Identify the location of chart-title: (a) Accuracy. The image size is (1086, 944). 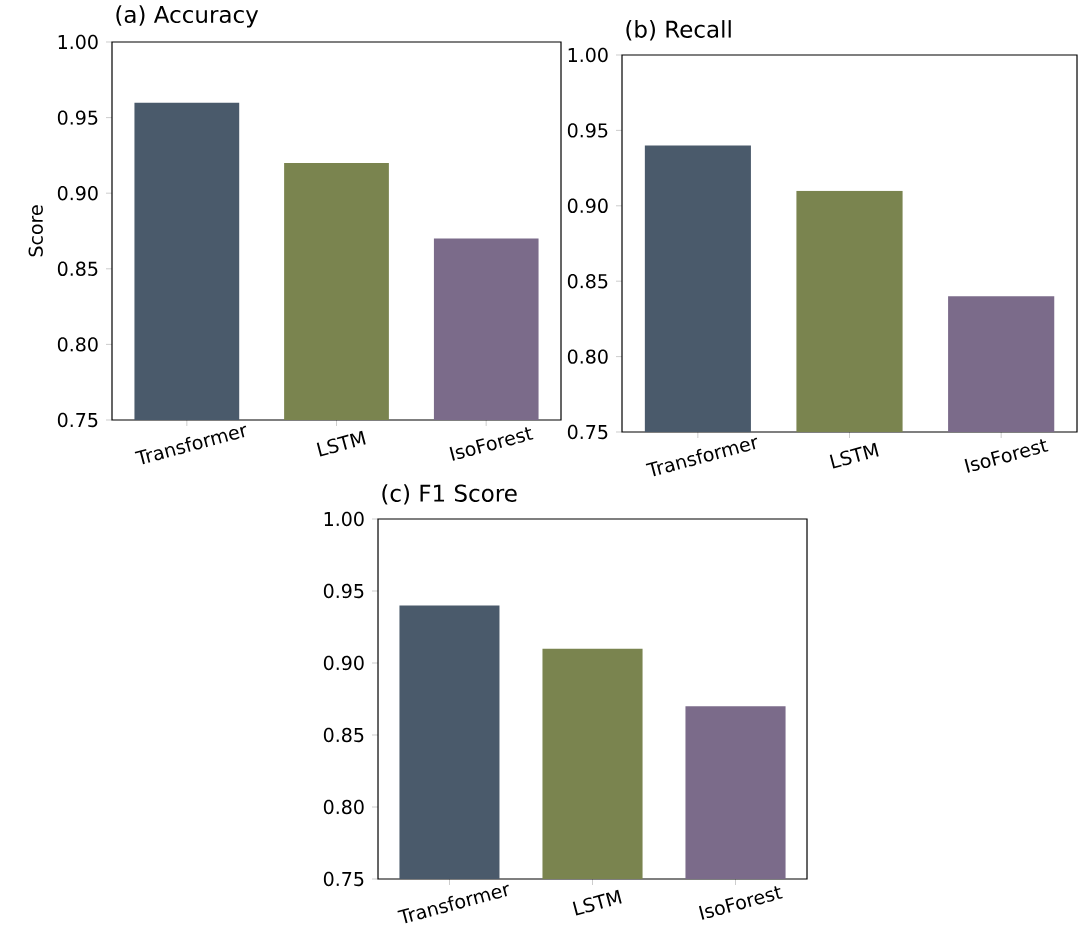
(187, 16).